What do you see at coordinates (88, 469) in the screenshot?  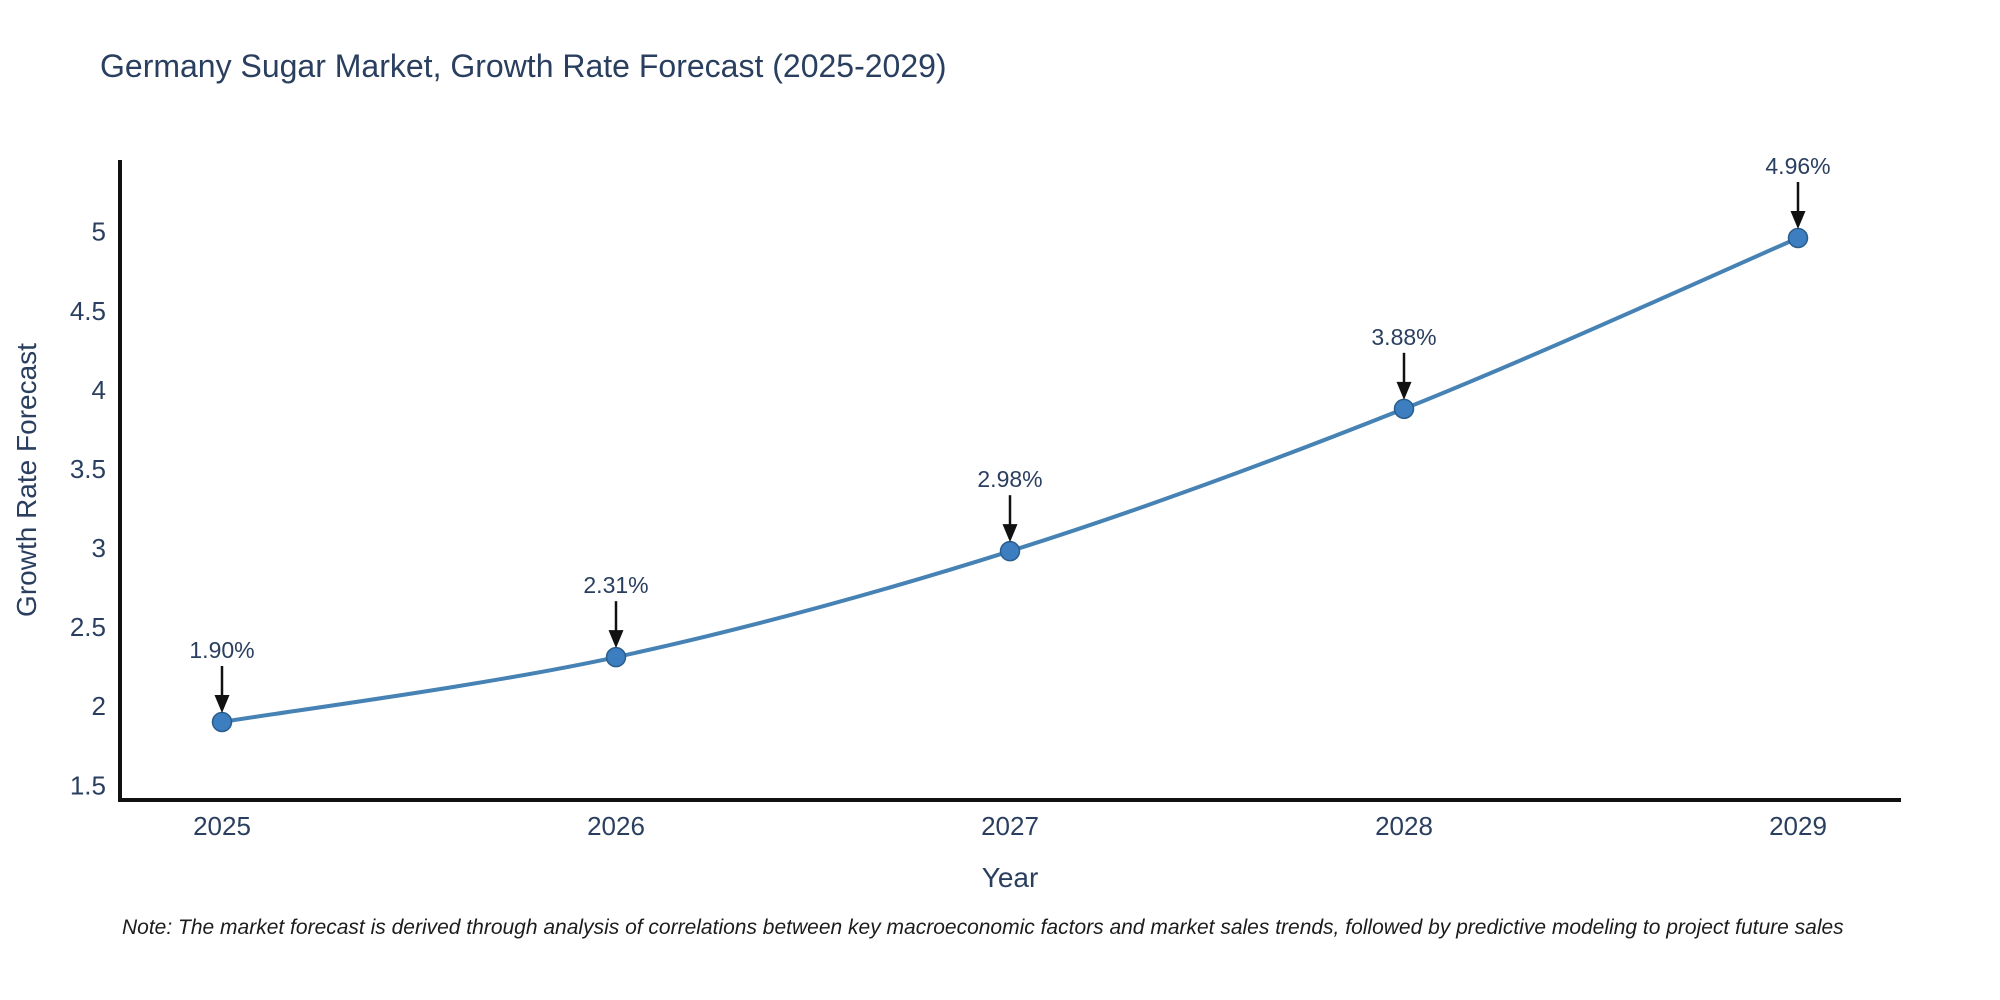 I see `y-tick-label: 3.5` at bounding box center [88, 469].